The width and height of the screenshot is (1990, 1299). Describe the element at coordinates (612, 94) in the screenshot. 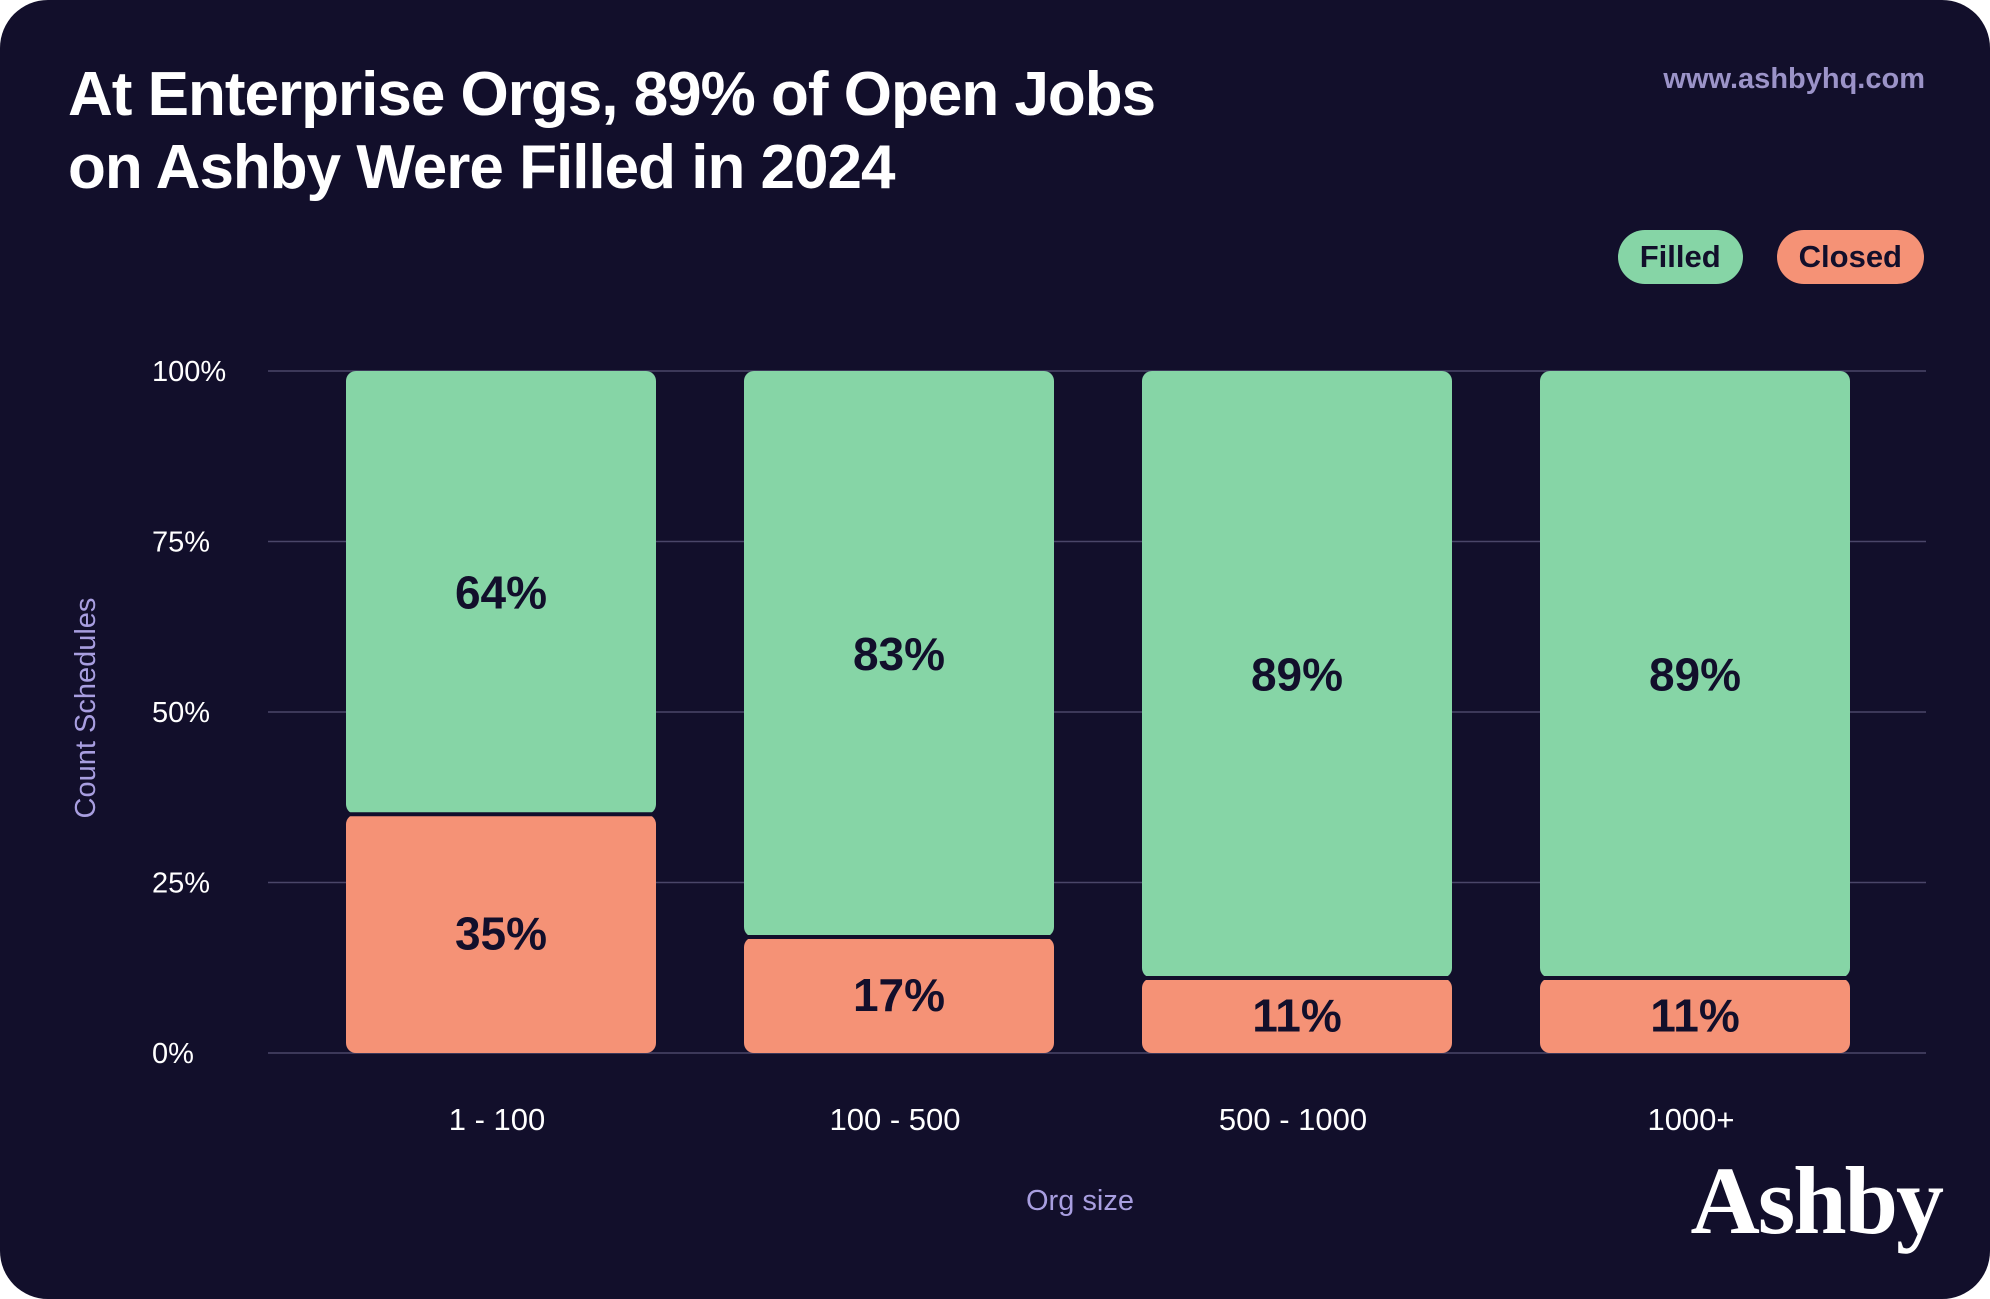

I see `chart-title-line-1: At Enterprise Orgs, 89% of Open Jobs` at that location.